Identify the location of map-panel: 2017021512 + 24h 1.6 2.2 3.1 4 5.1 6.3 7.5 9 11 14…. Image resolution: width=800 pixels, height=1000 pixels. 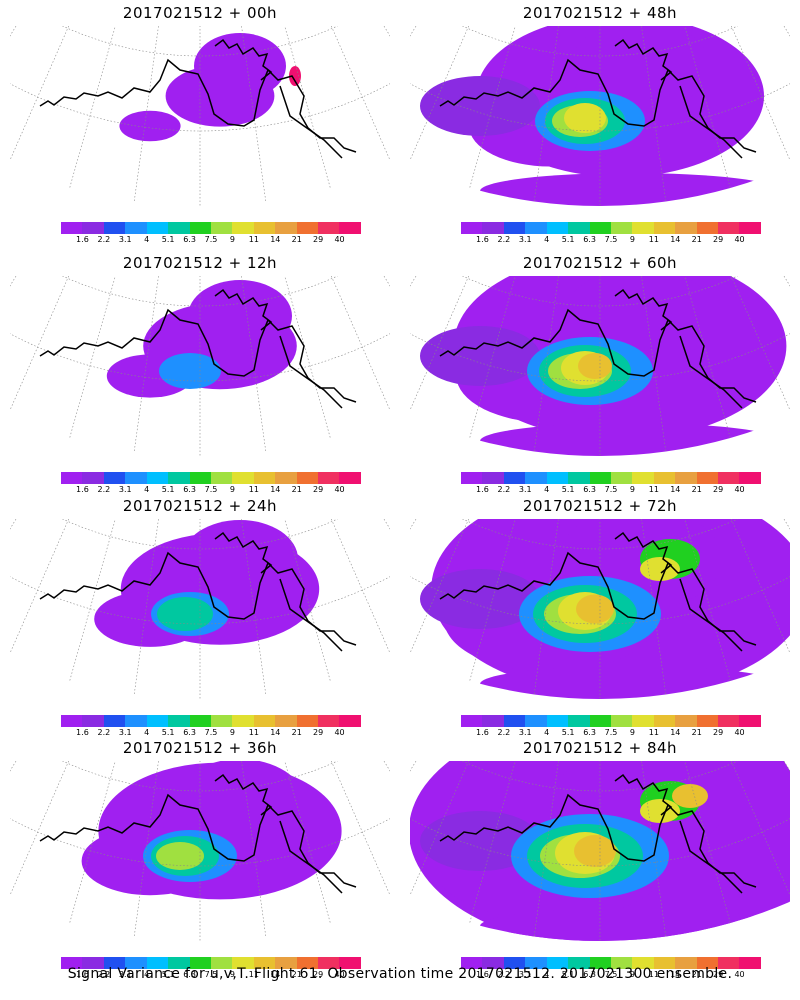
(200, 615).